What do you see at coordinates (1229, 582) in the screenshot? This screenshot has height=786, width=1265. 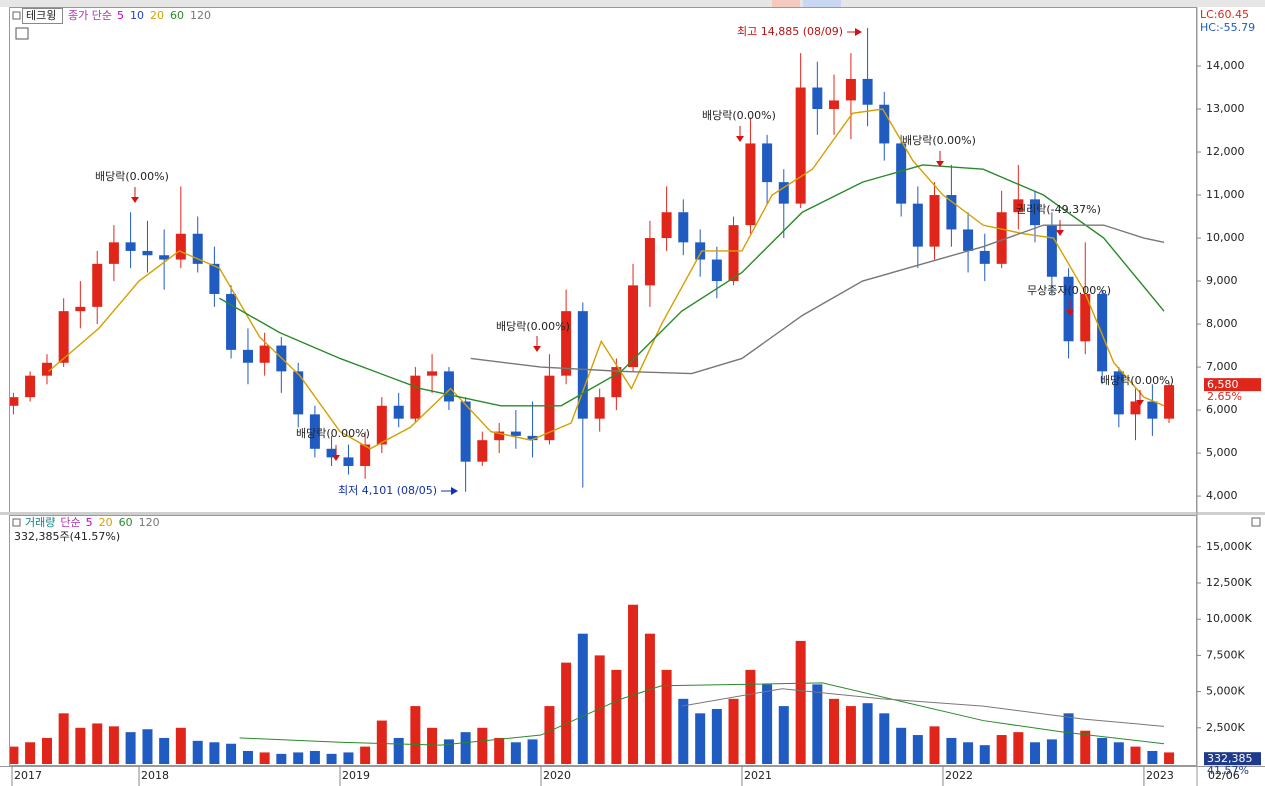 I see `y-tick-label: 12,500K` at bounding box center [1229, 582].